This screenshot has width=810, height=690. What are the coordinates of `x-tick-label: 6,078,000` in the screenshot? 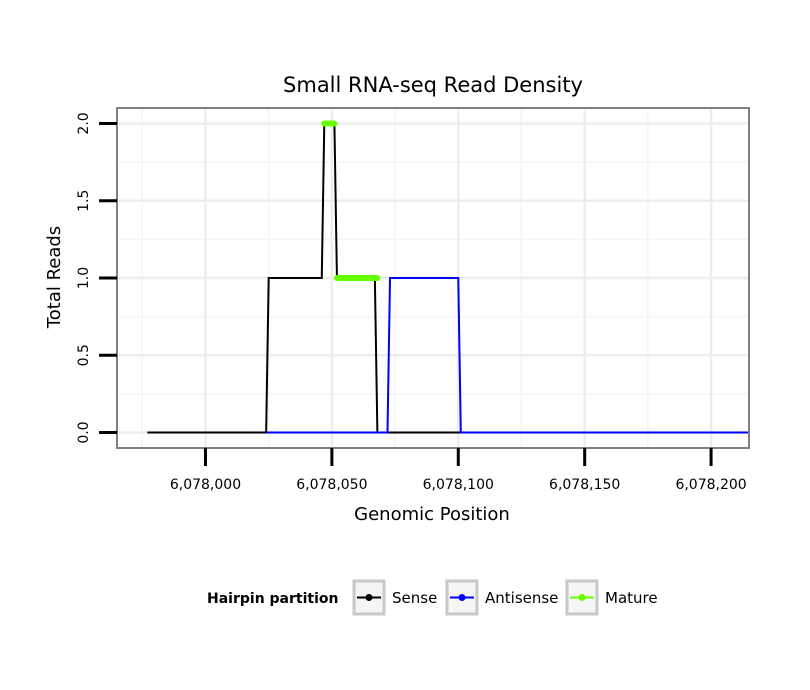 It's located at (205, 485).